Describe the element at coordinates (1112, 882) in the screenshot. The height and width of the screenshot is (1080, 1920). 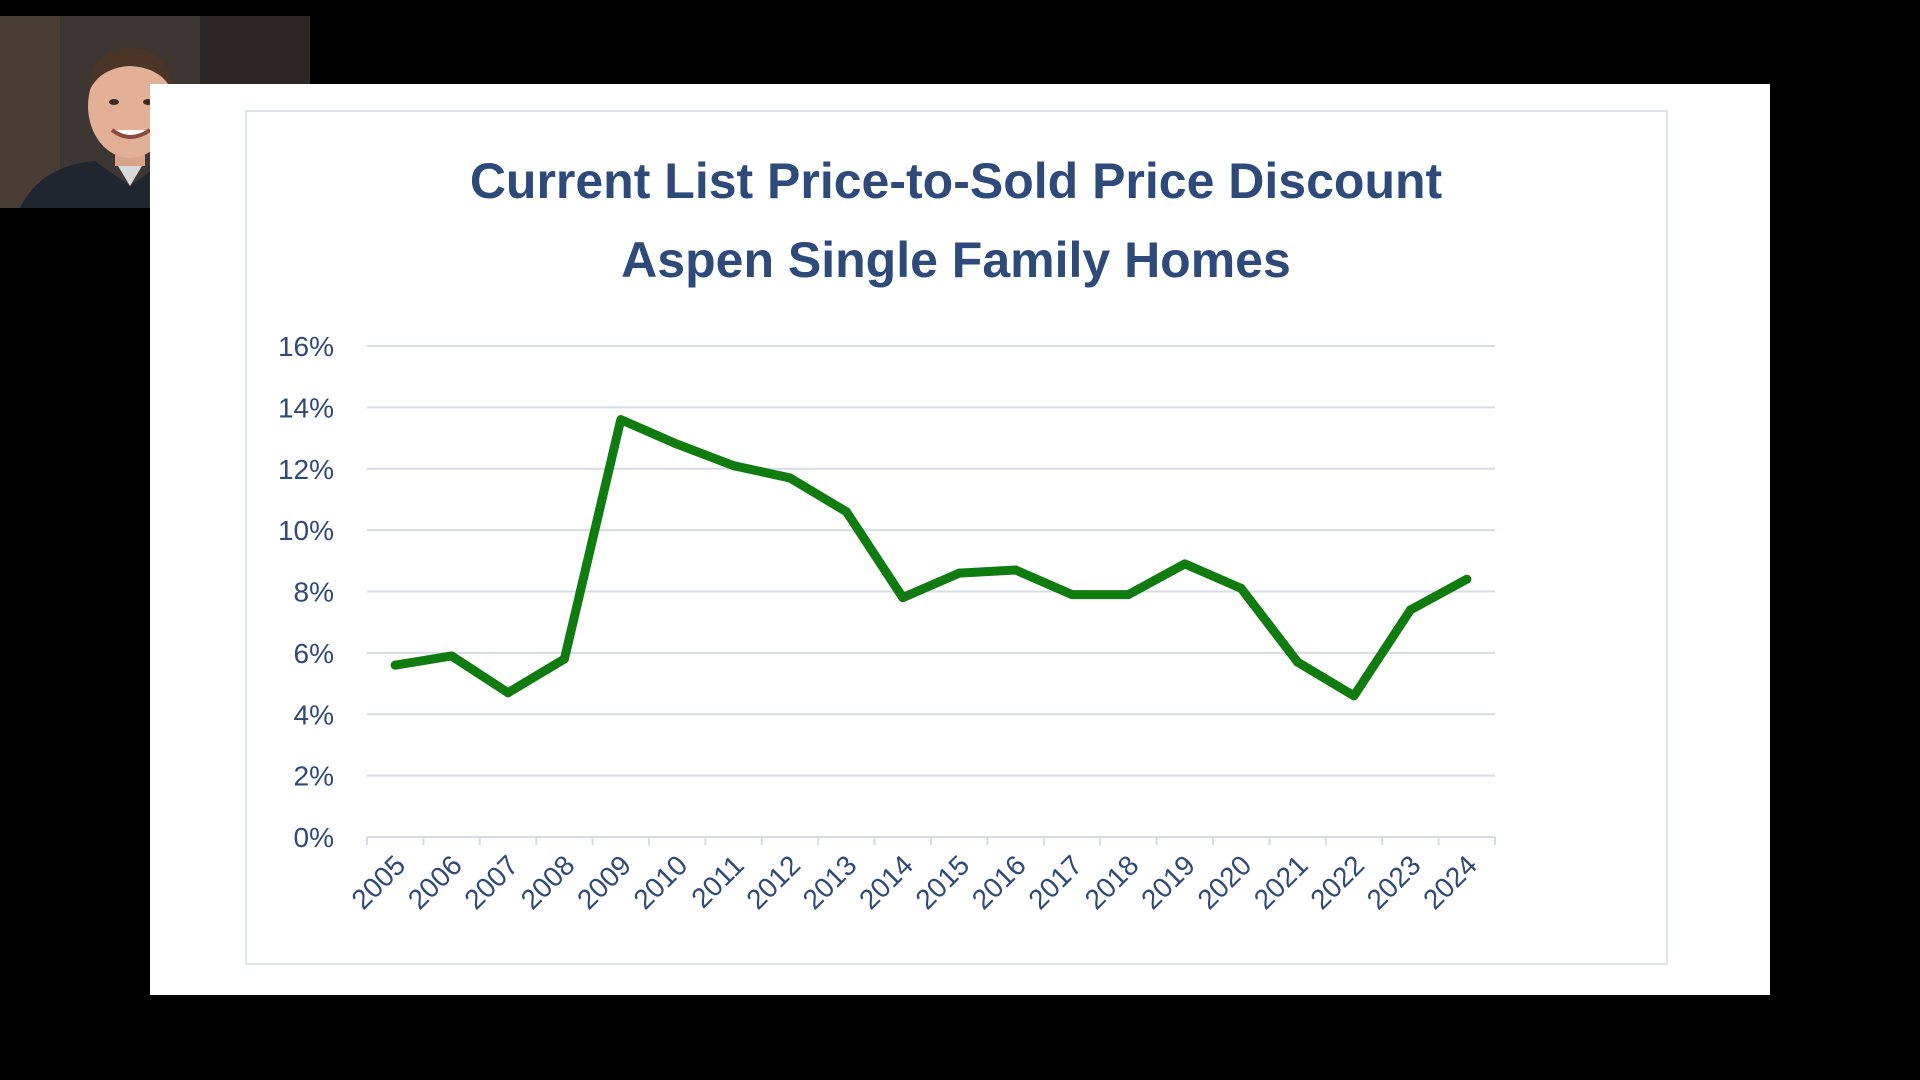
I see `x-tick-label: 2018` at that location.